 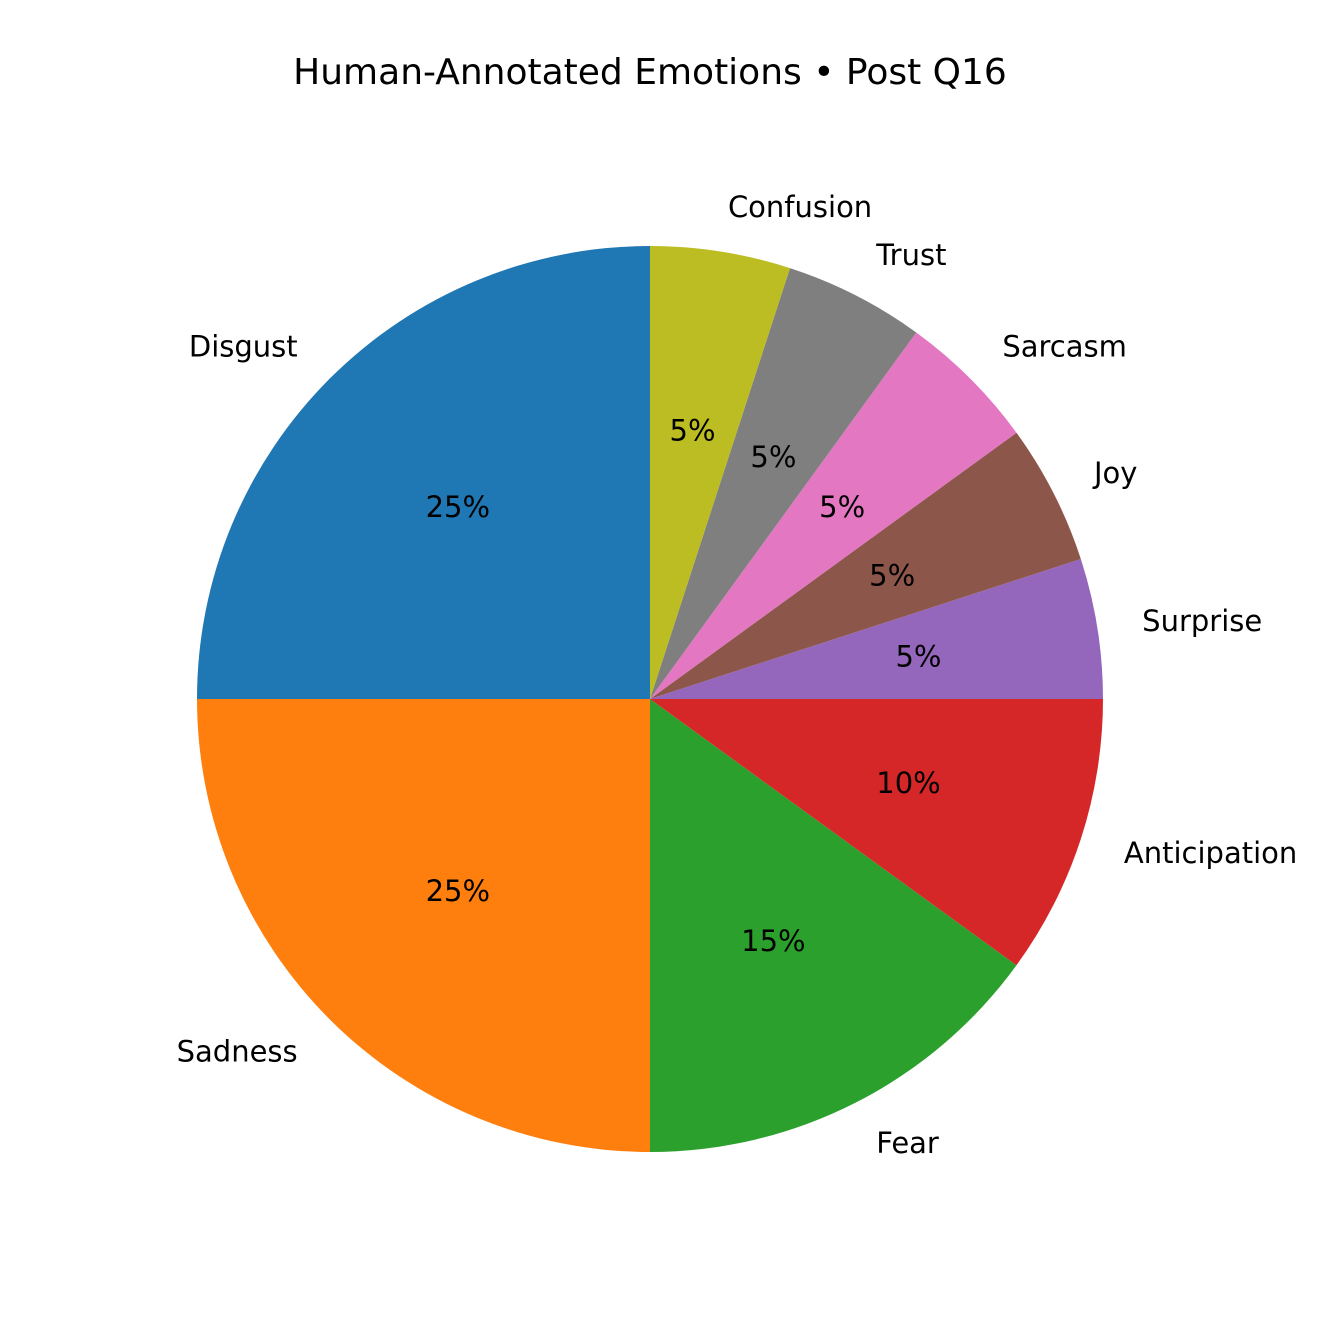 What do you see at coordinates (237, 1051) in the screenshot?
I see `slice-label-sadness: Sadness` at bounding box center [237, 1051].